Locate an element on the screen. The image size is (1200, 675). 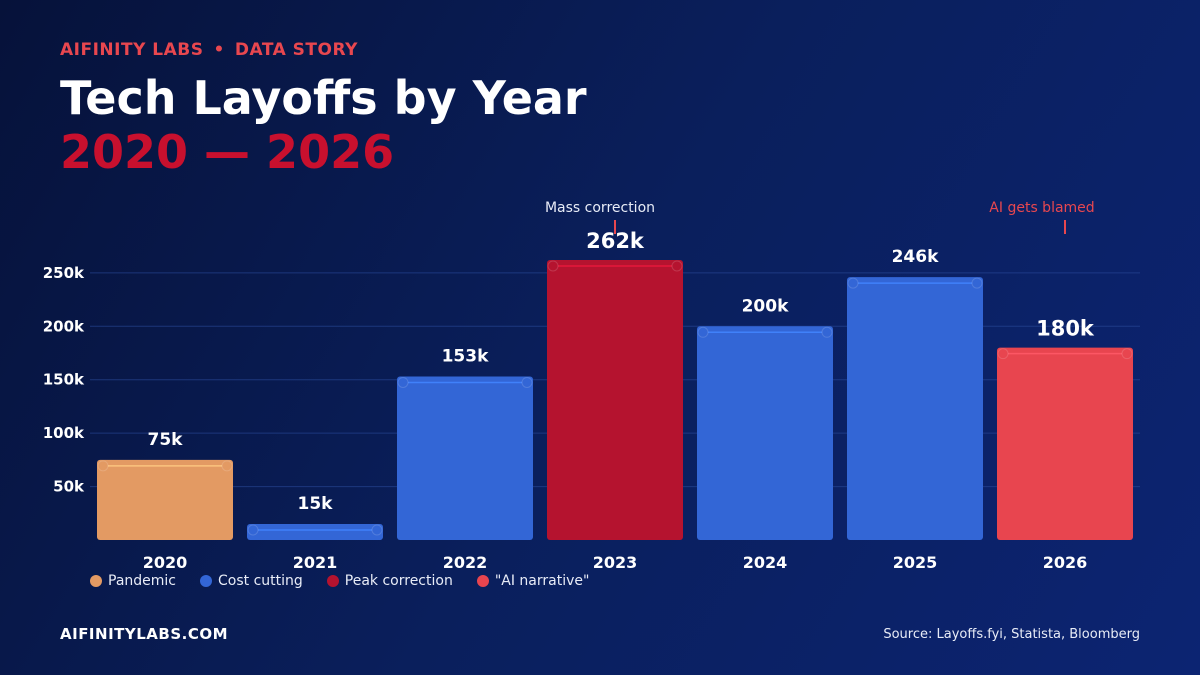
legend-label: Cost cutting is located at coordinates (260, 581).